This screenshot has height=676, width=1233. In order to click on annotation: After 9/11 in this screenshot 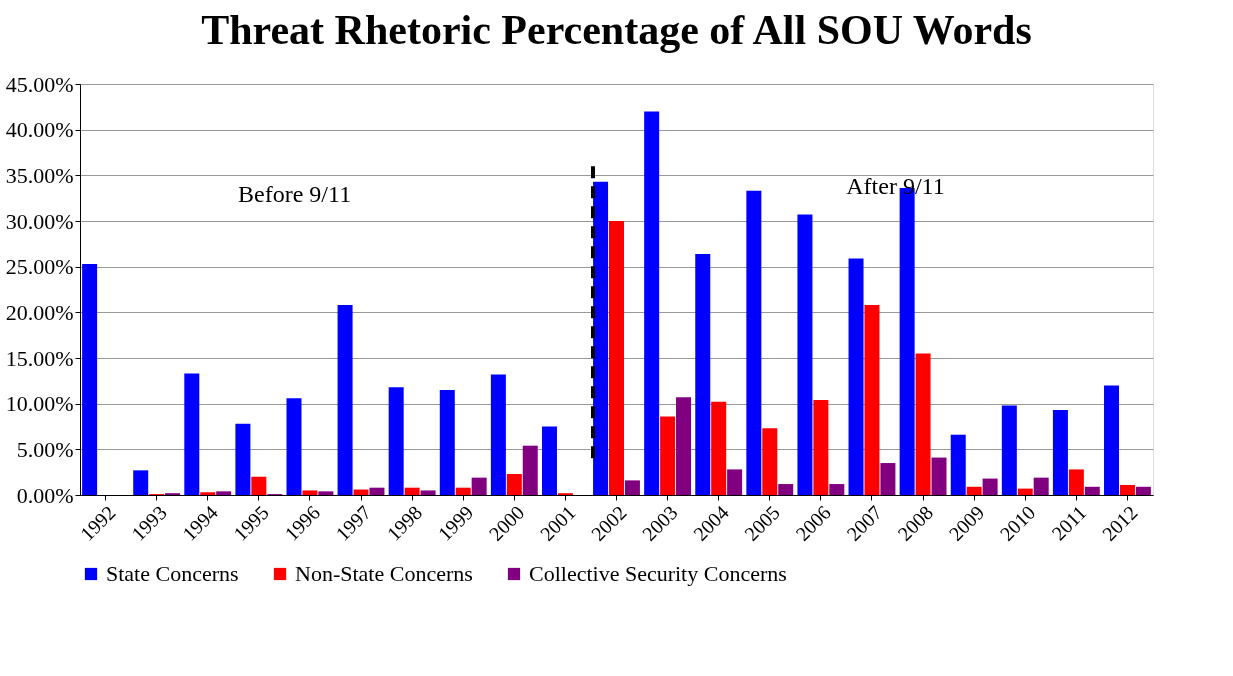, I will do `click(895, 185)`.